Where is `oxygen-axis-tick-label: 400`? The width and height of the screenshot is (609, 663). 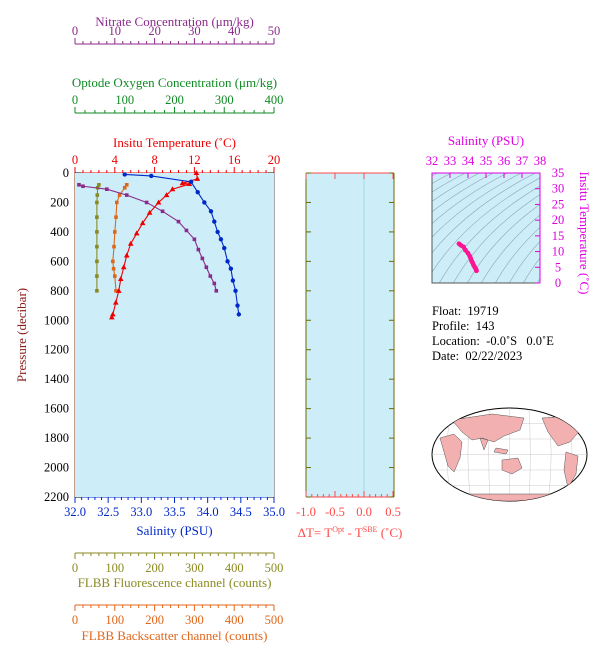 oxygen-axis-tick-label: 400 is located at coordinates (274, 100).